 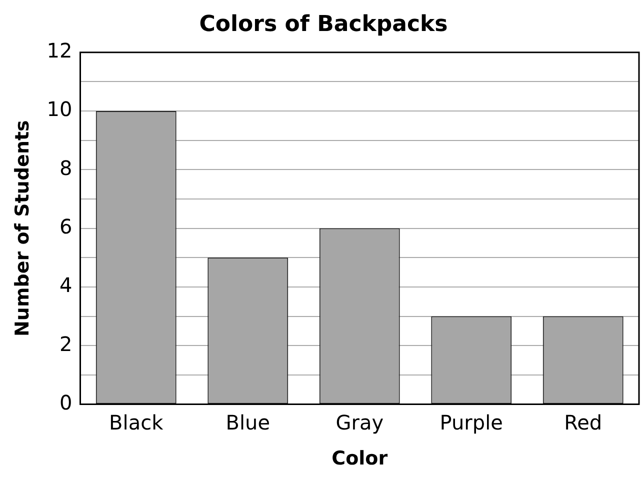 I want to click on x-tick-label: Blue, so click(x=248, y=422).